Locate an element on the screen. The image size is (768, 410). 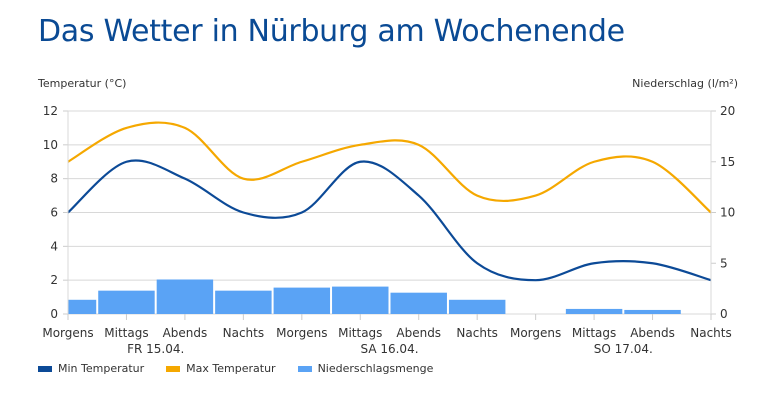
y-tick-label-right: 15 is located at coordinates (727, 162).